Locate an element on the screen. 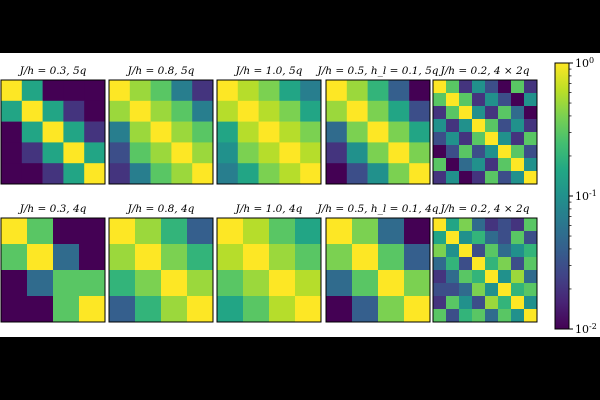 Image resolution: width=600 pixels, height=400 pixels. heatmap-panel: J/h = 0.3, 4q is located at coordinates (53, 263).